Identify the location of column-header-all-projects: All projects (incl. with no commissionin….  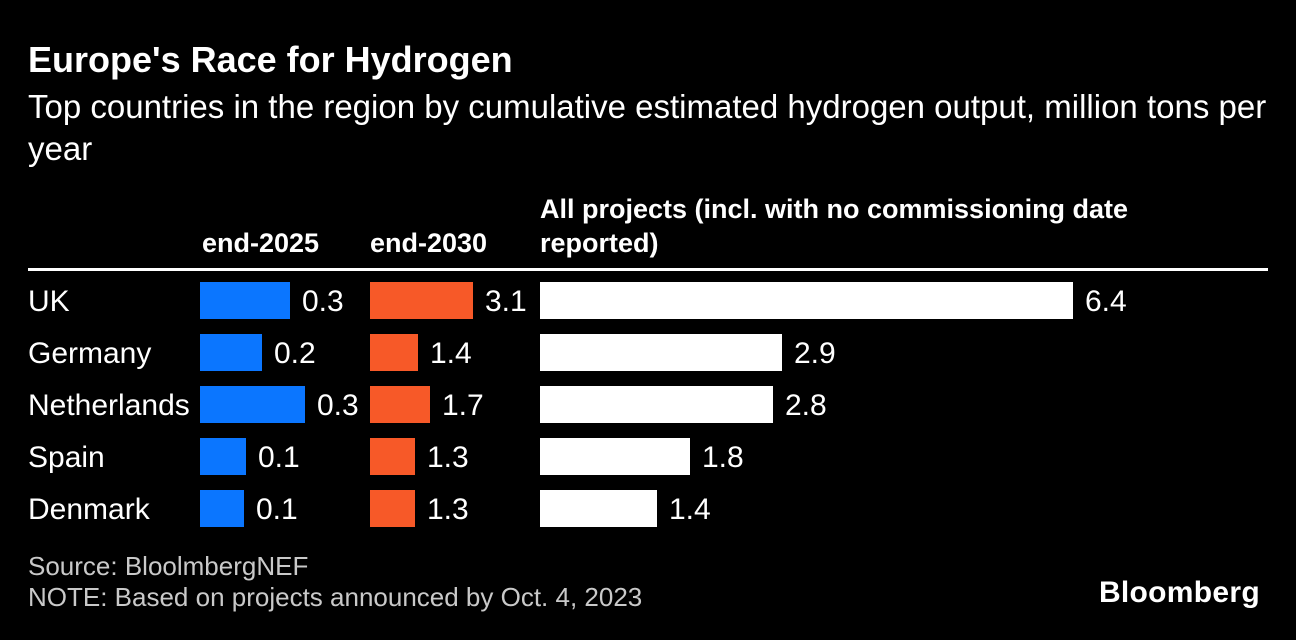
(834, 226).